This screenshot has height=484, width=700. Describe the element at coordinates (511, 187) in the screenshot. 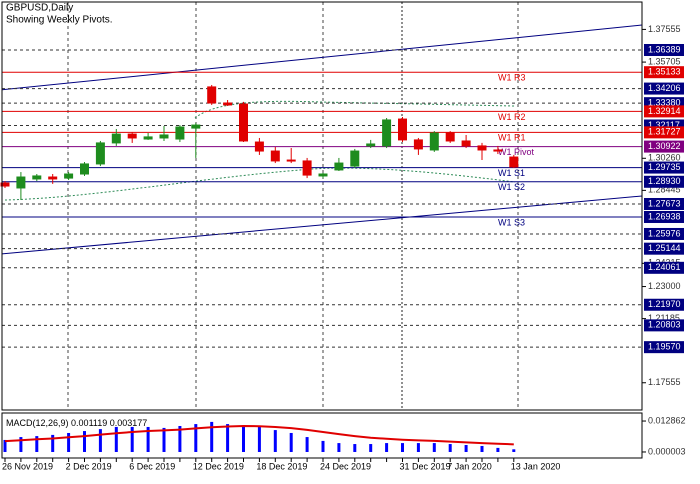

I see `pivot-name: W1 S2` at that location.